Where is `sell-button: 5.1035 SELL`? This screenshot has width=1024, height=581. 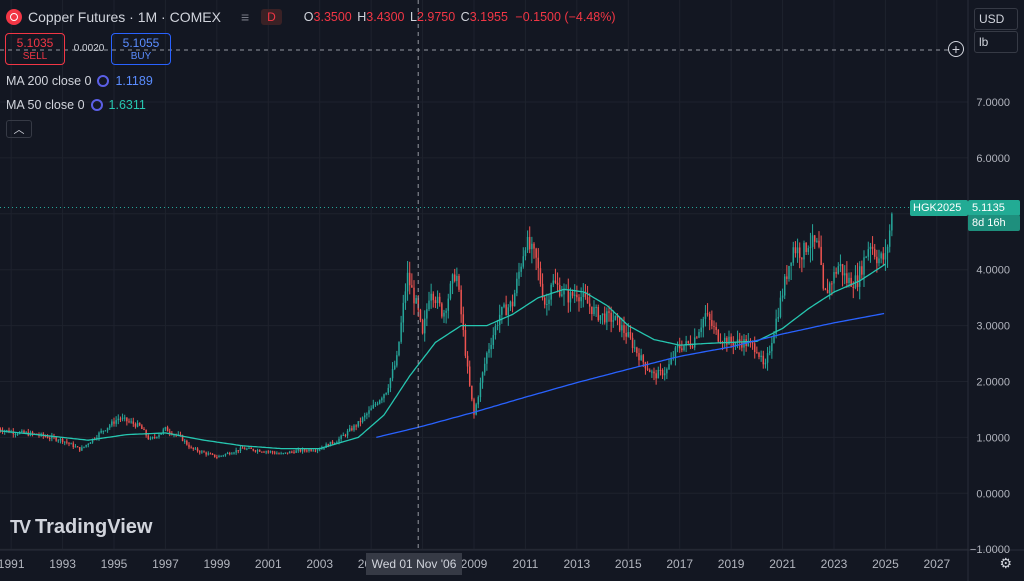 sell-button: 5.1035 SELL is located at coordinates (35, 49).